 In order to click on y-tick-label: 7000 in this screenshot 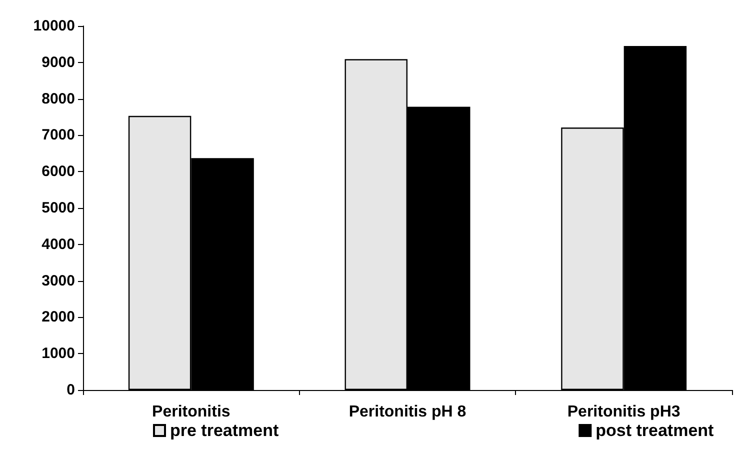, I will do `click(58, 135)`.